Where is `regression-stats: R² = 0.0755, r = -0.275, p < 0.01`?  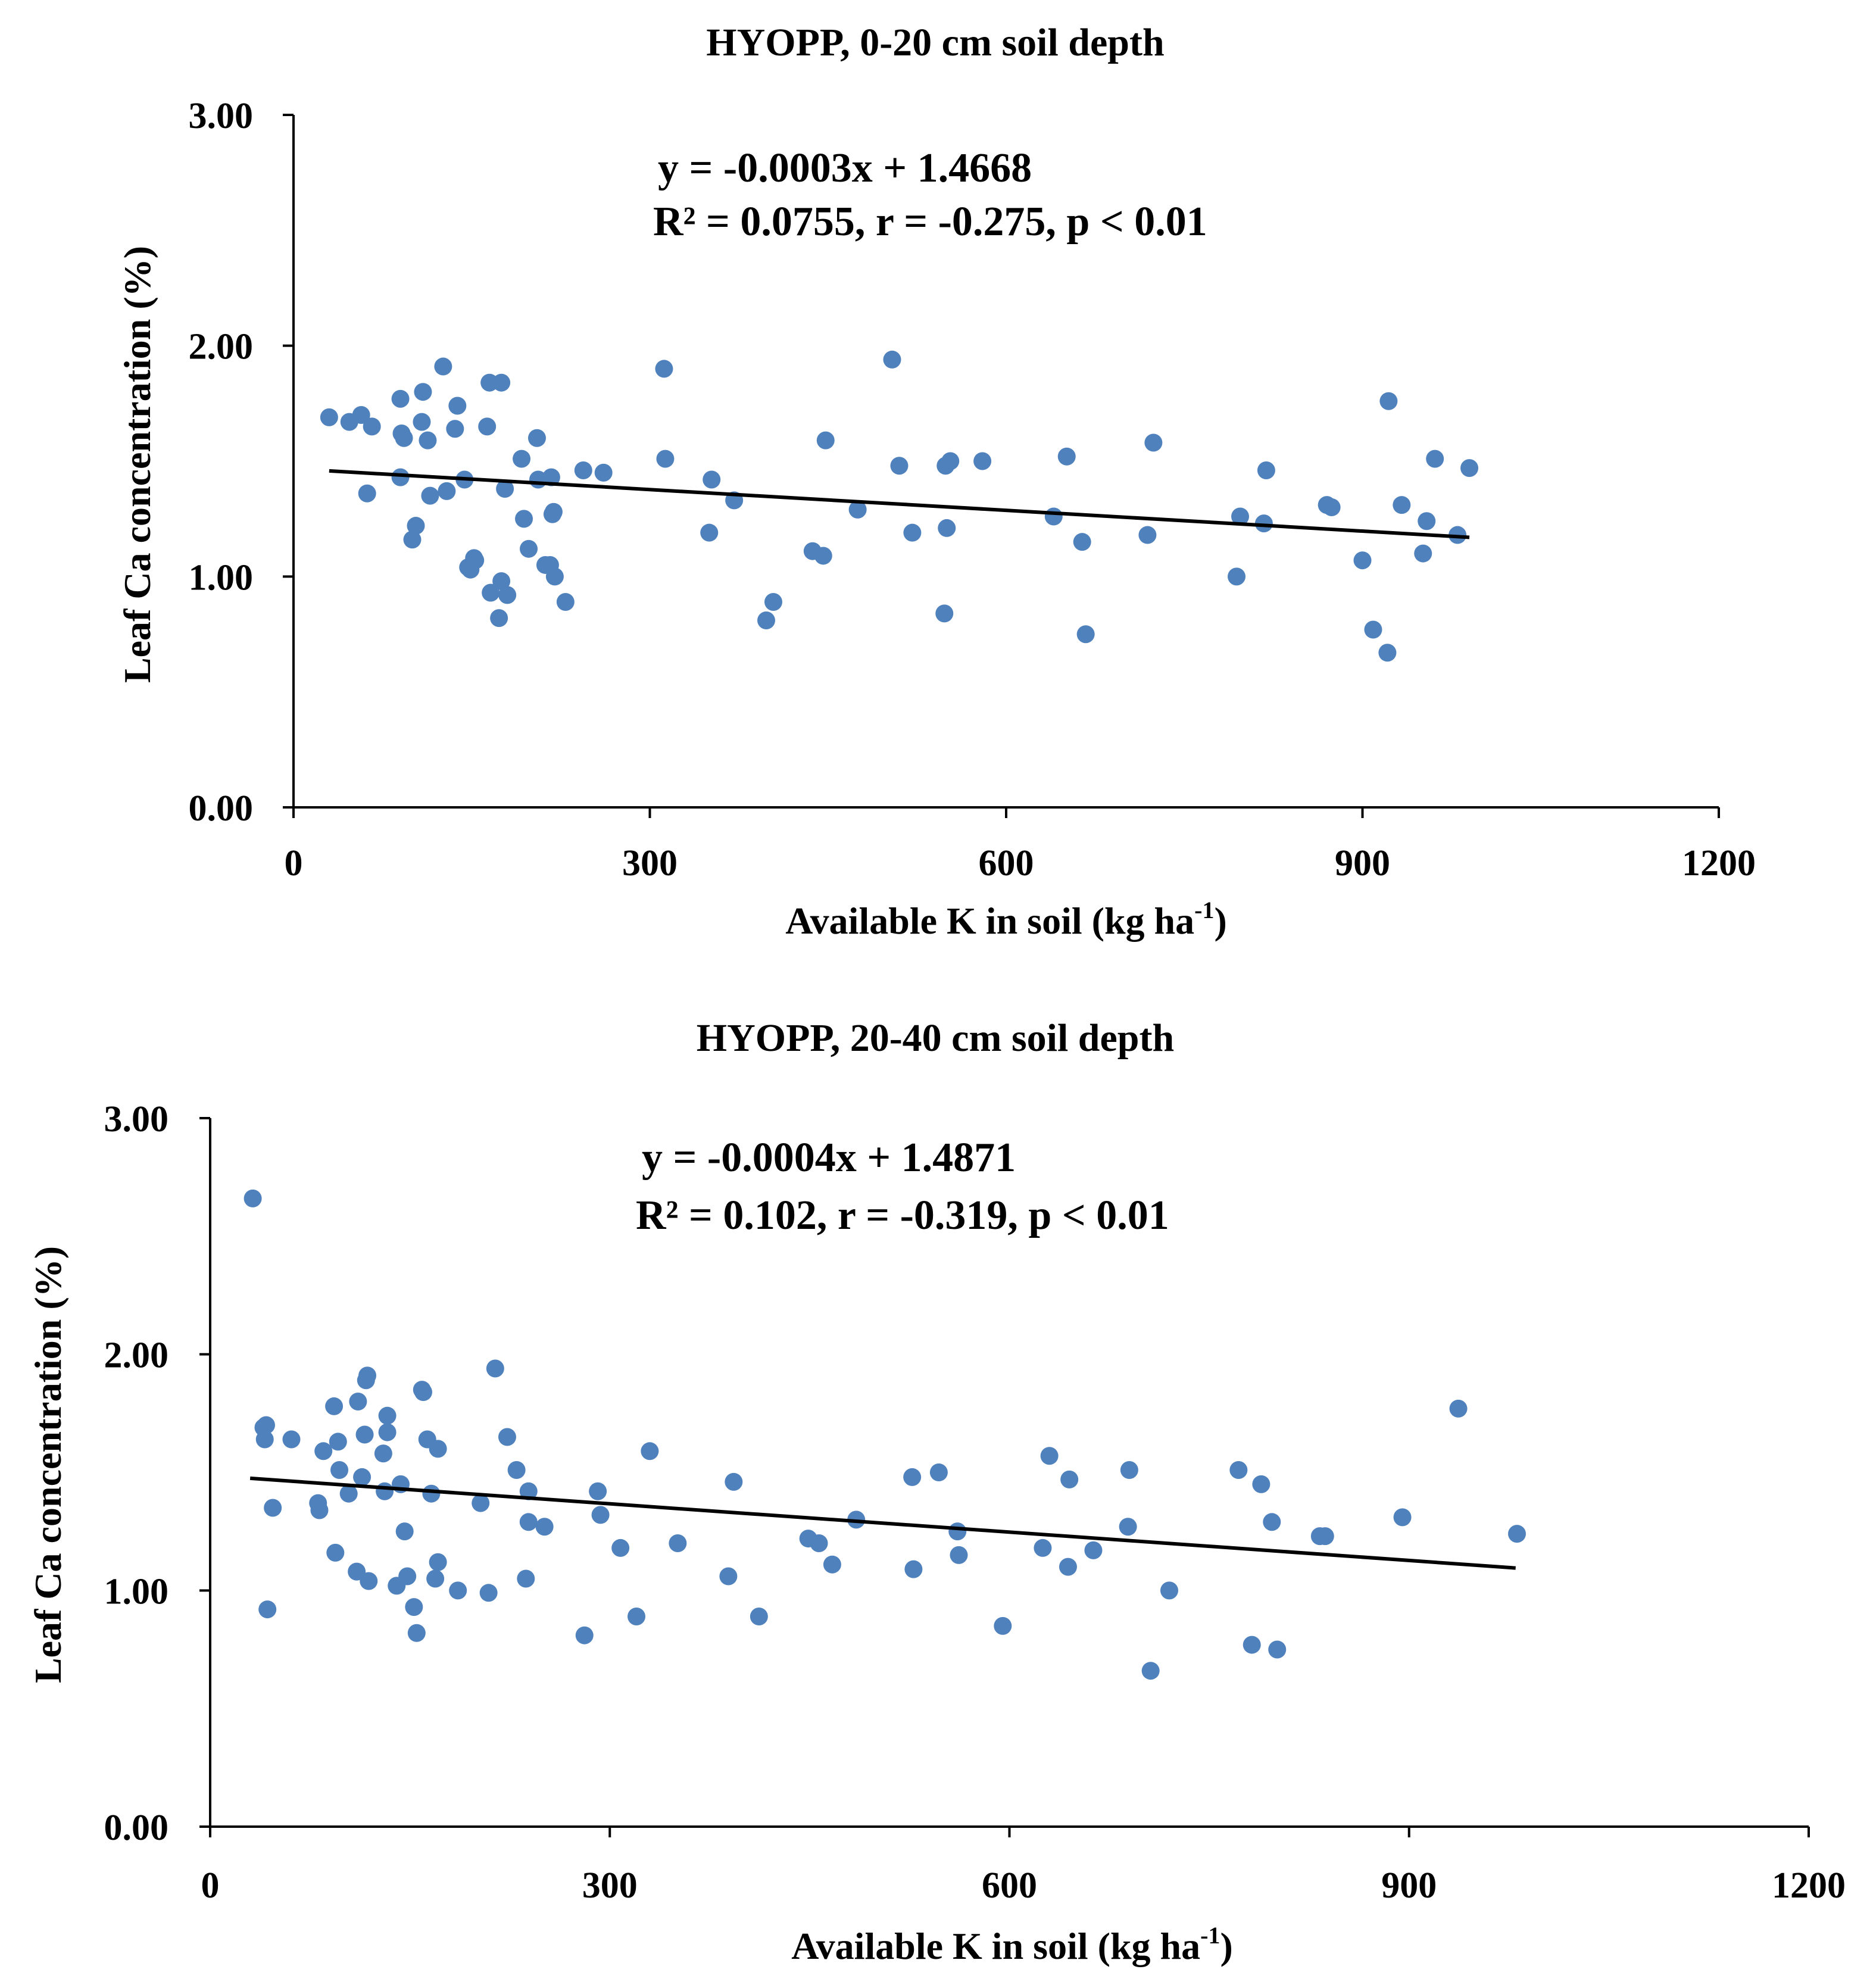 regression-stats: R² = 0.0755, r = -0.275, p < 0.01 is located at coordinates (930, 222).